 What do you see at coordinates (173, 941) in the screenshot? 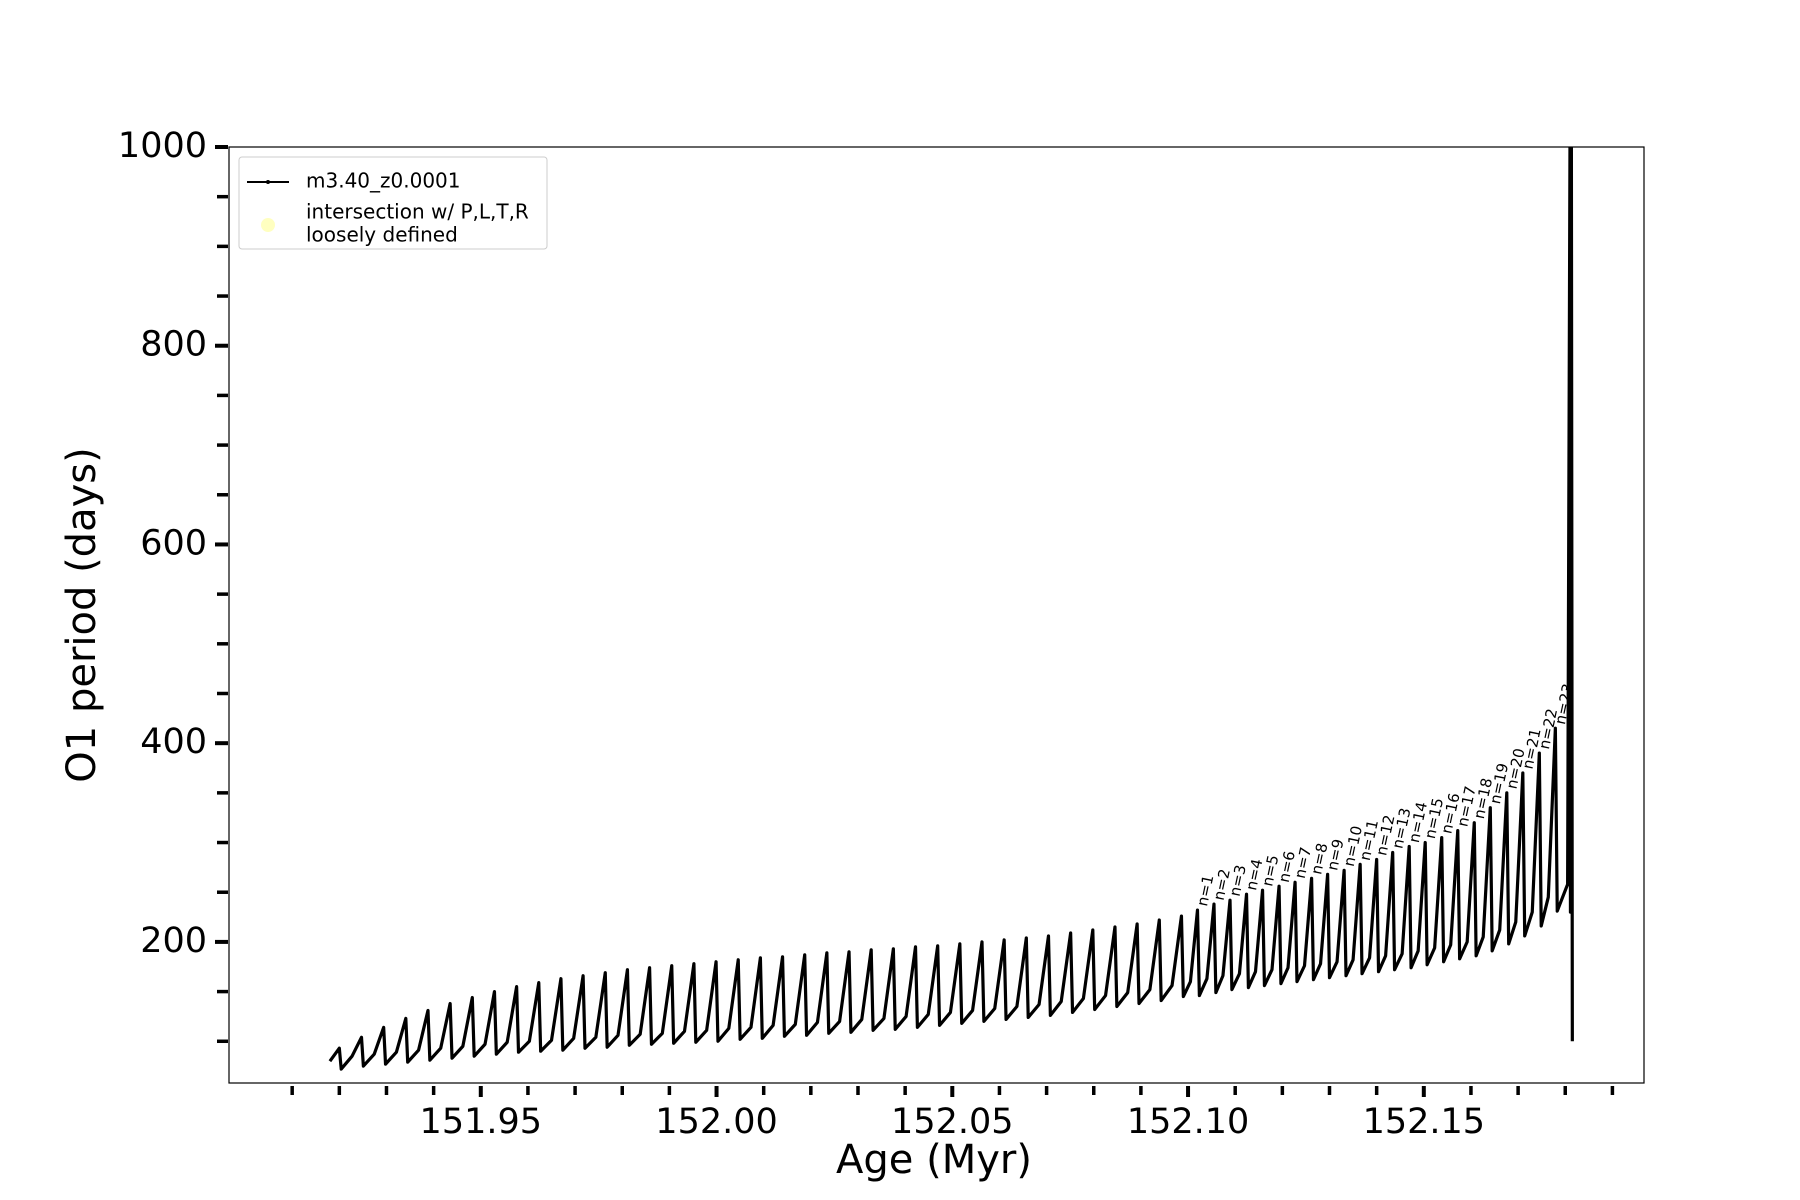
I see `y-tick-label: 200` at bounding box center [173, 941].